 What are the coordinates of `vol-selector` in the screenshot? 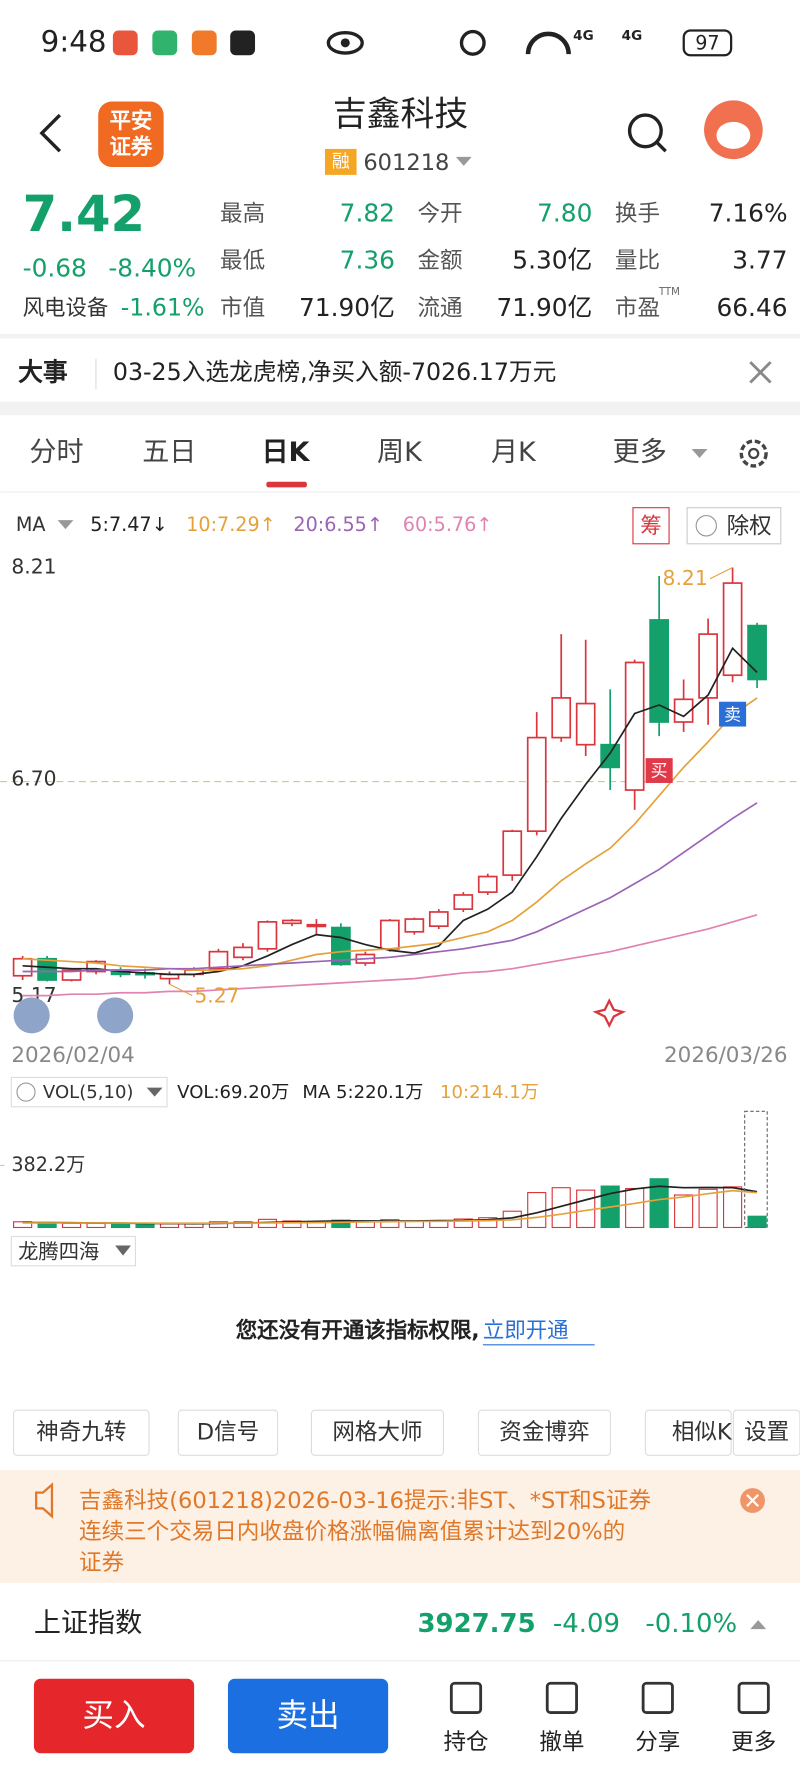 It's located at (89, 1092).